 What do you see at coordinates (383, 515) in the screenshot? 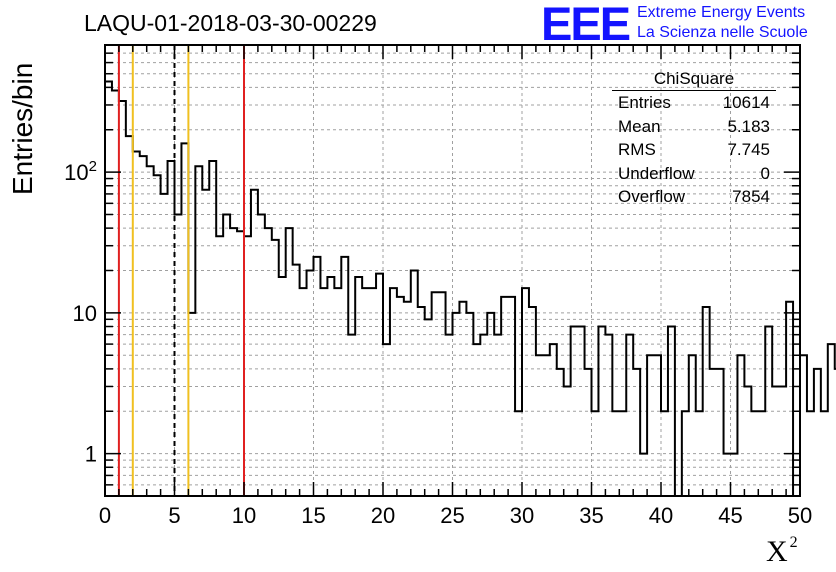
I see `x-tick-label: 20` at bounding box center [383, 515].